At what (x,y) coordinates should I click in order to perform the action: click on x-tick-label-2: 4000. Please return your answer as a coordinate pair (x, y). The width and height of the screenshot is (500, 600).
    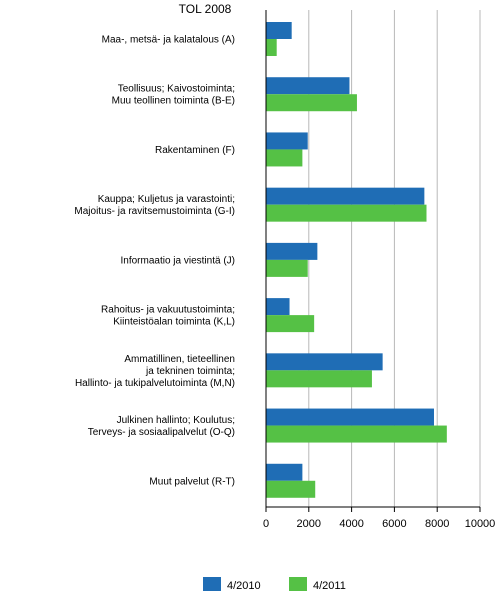
    Looking at the image, I should click on (351, 524).